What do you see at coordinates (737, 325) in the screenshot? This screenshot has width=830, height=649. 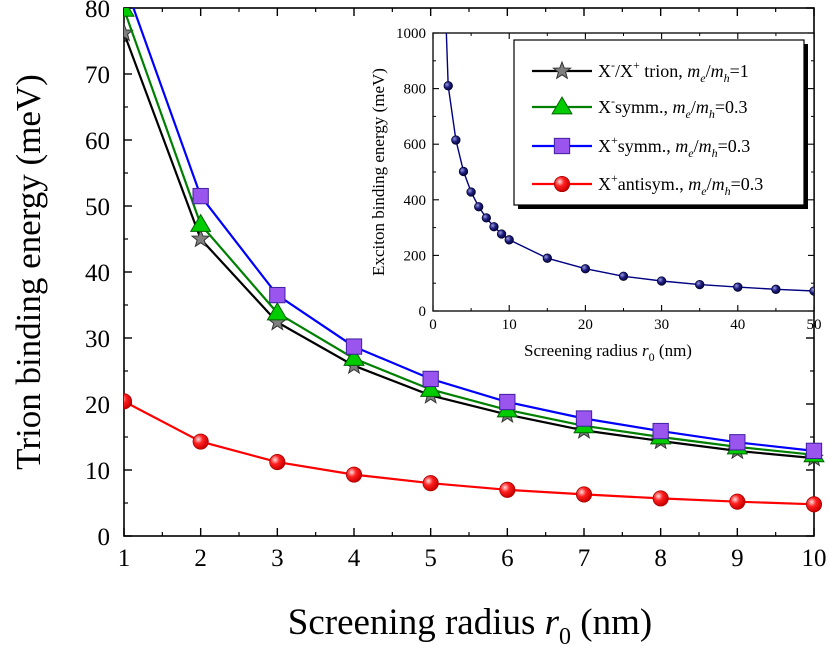 I see `inset-x-tick-label: 40` at bounding box center [737, 325].